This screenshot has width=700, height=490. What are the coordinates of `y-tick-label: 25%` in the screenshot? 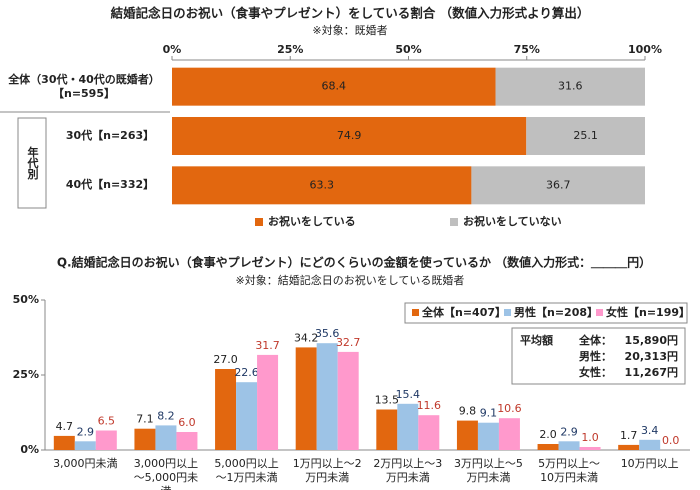 It's located at (26, 374).